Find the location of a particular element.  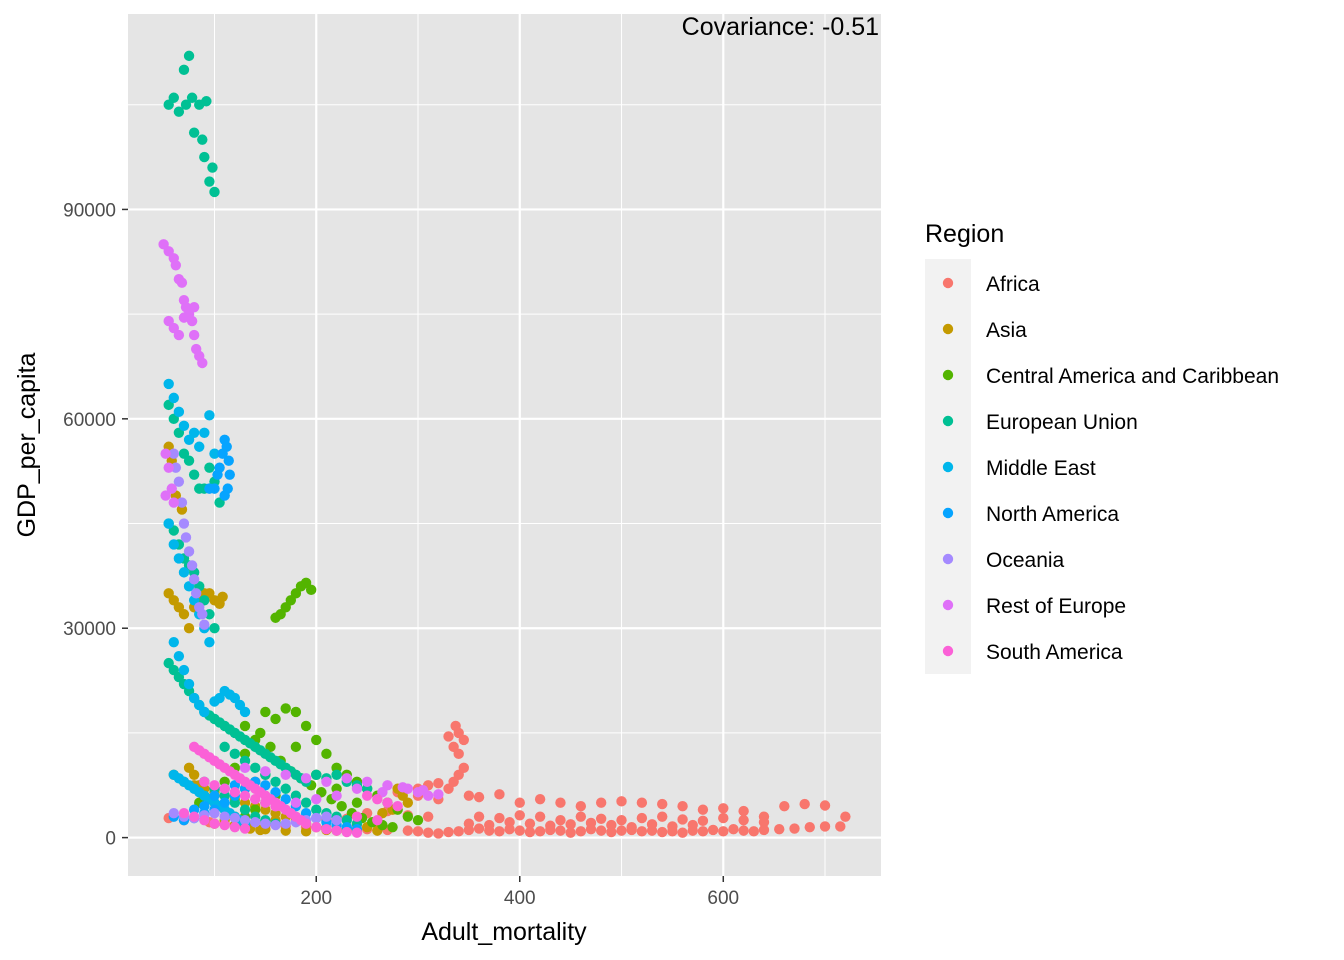

legend-item: North America is located at coordinates (1030, 514).